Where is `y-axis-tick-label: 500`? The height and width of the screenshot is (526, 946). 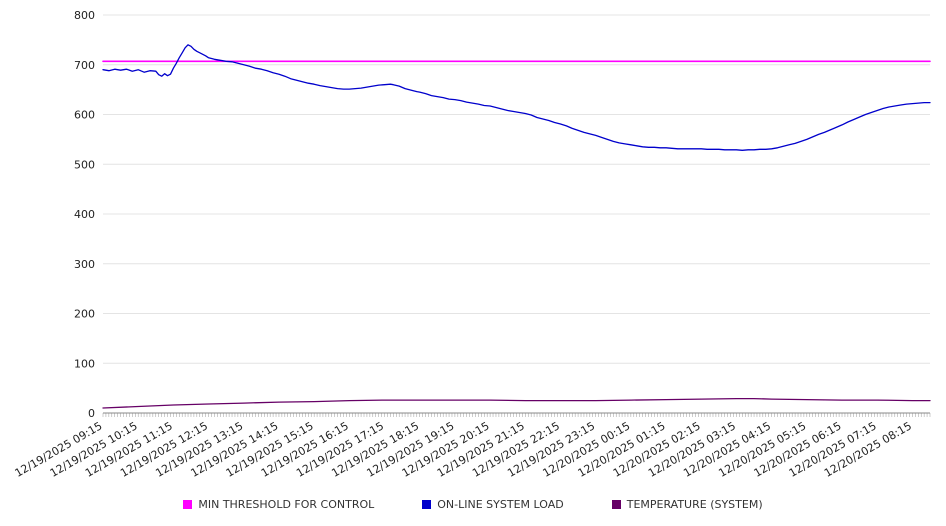
y-axis-tick-label: 500 is located at coordinates (84, 164).